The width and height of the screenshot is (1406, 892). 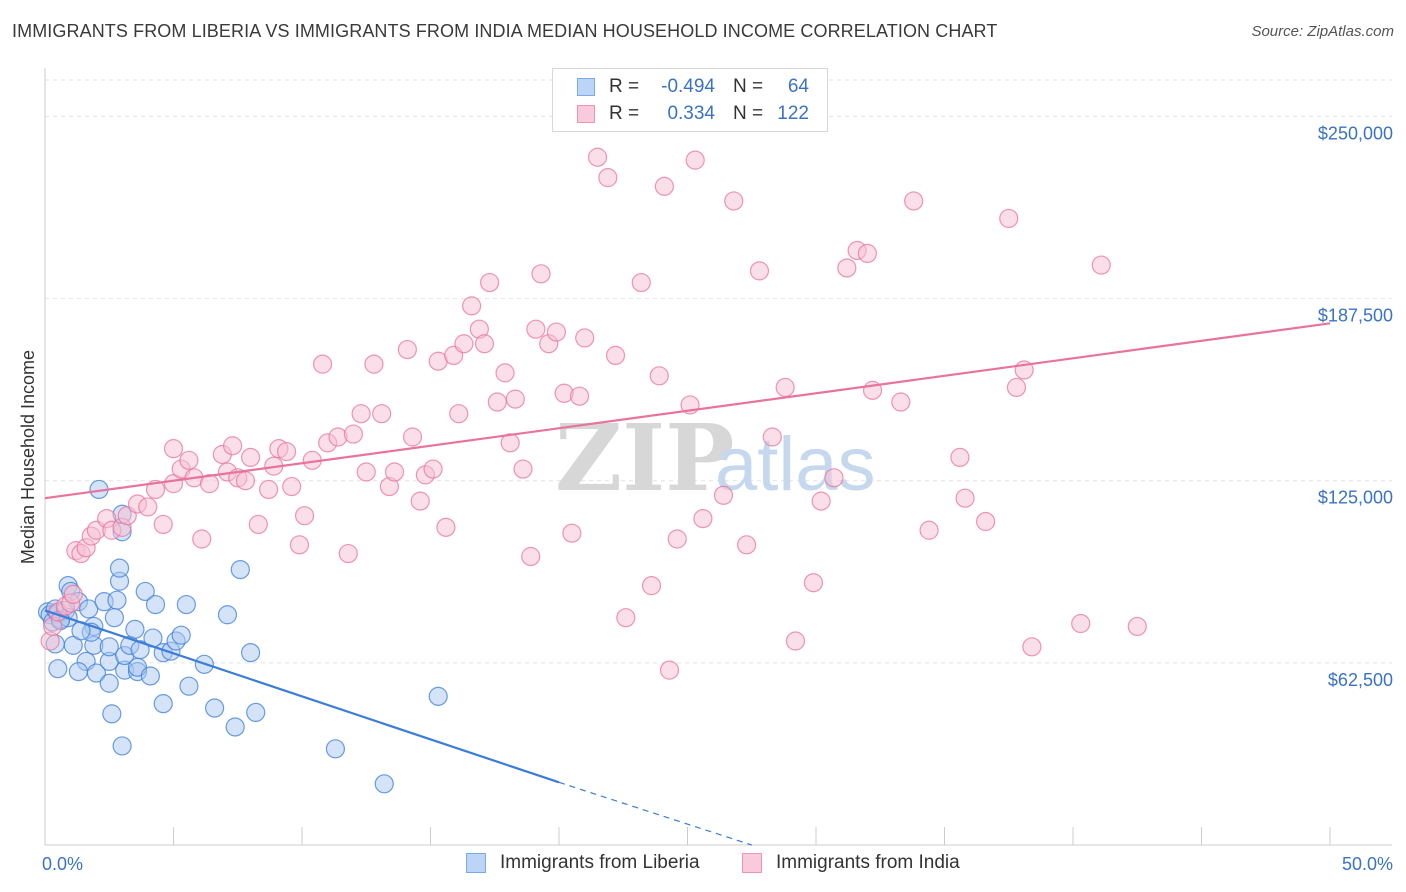 What do you see at coordinates (693, 114) in the screenshot?
I see `legend-row-india: R = 0.334 N = 122` at bounding box center [693, 114].